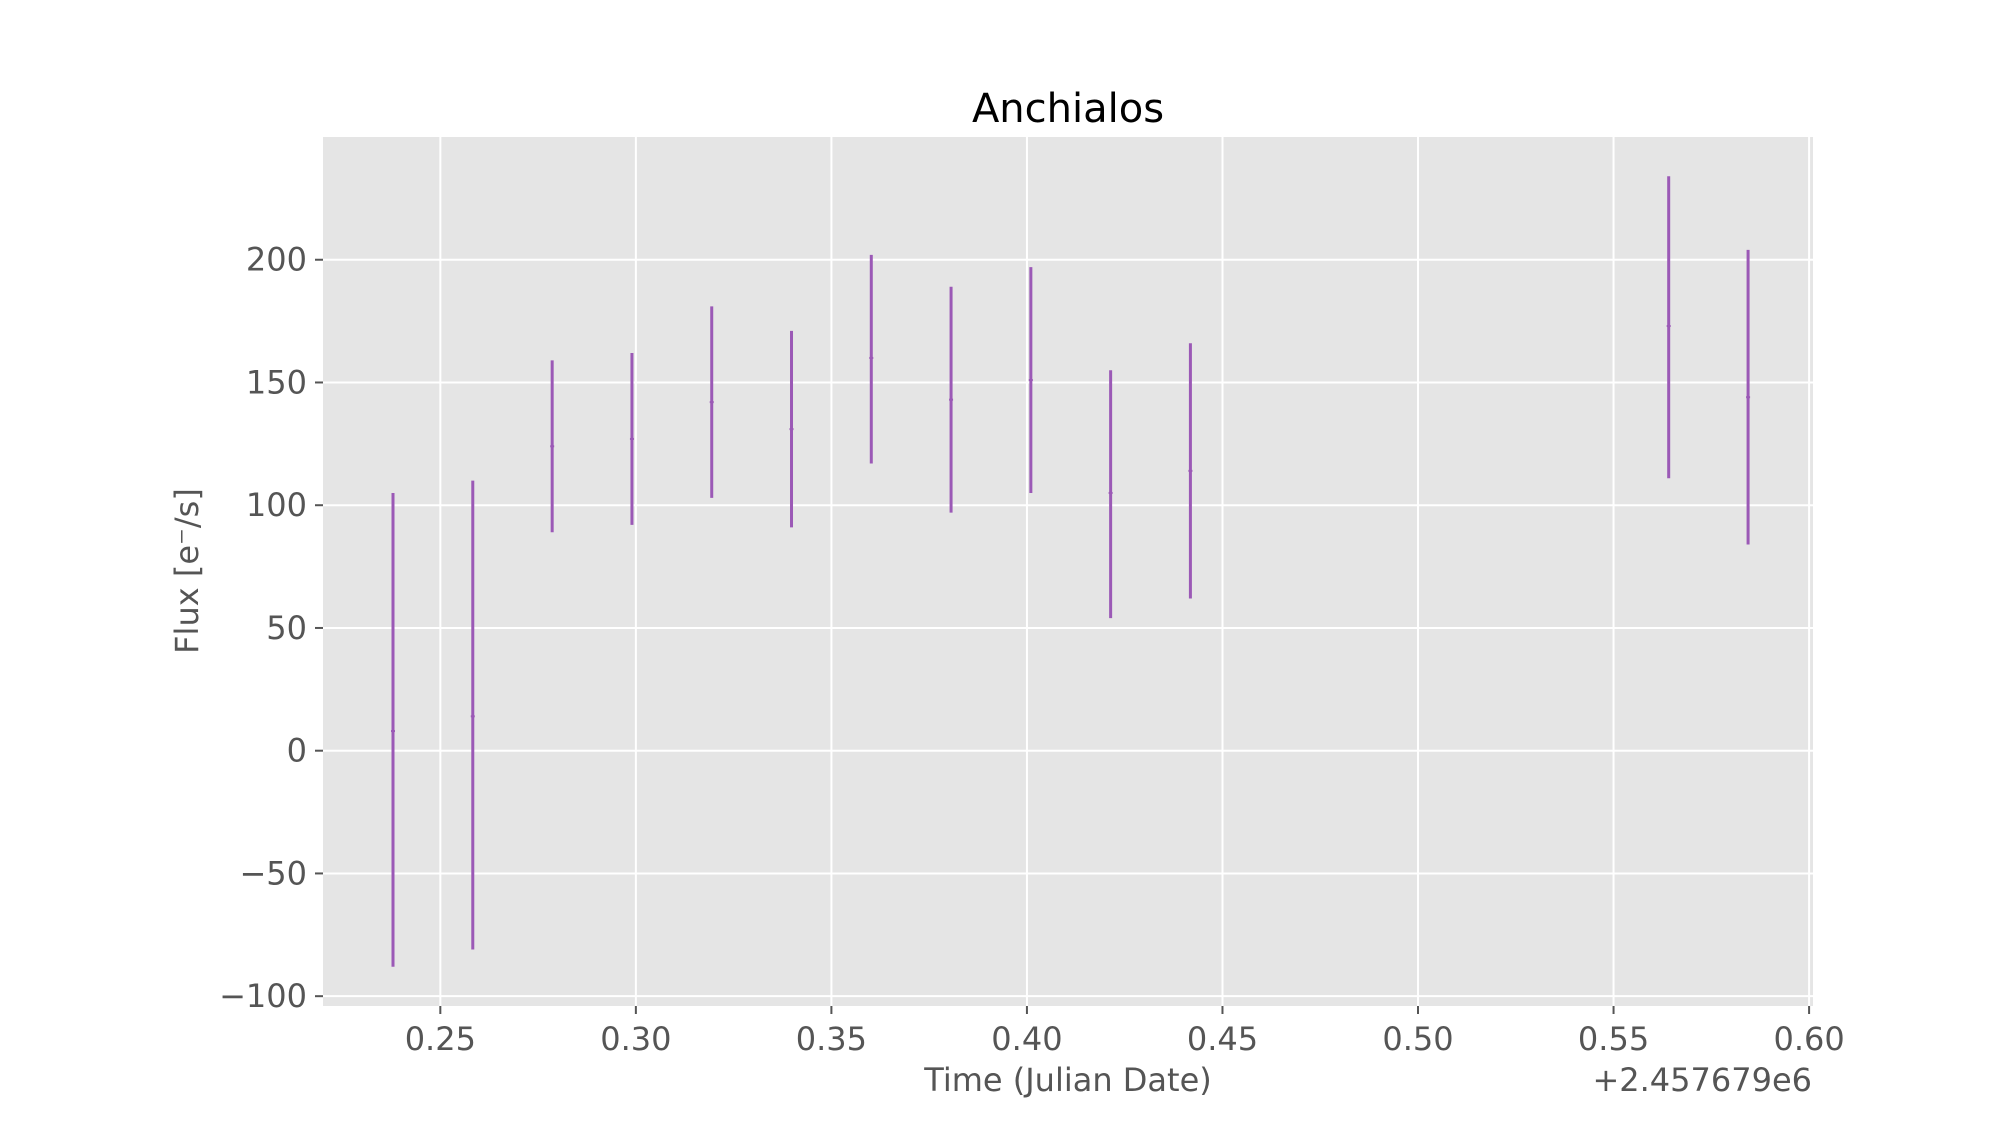 The width and height of the screenshot is (1999, 1125). I want to click on x-tick-label: 0.35, so click(831, 1039).